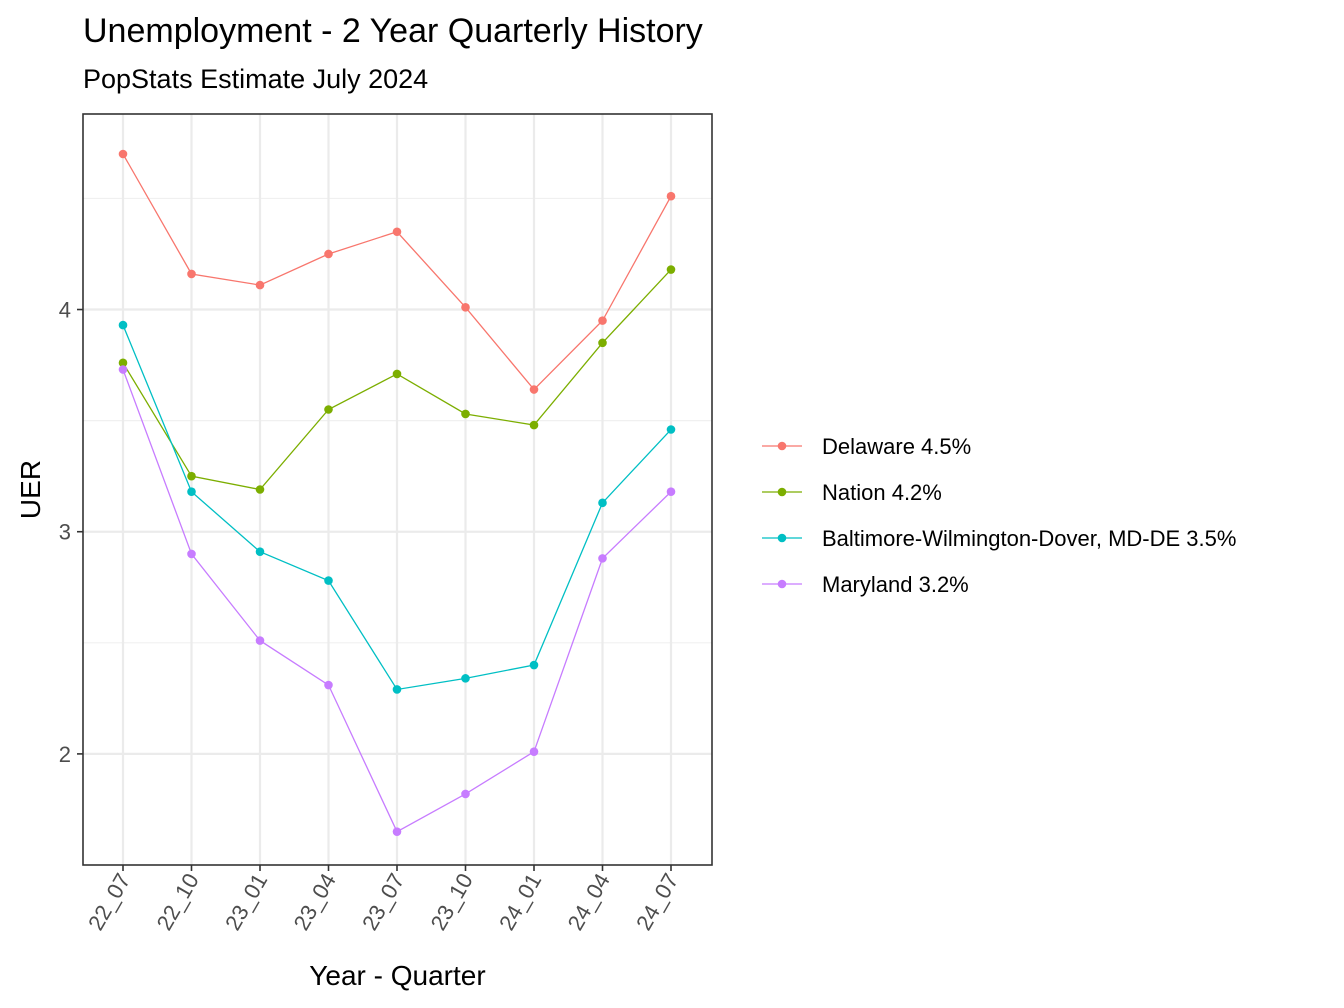 This screenshot has height=1008, width=1344. Describe the element at coordinates (452, 901) in the screenshot. I see `x-tick-label: 23_10` at that location.